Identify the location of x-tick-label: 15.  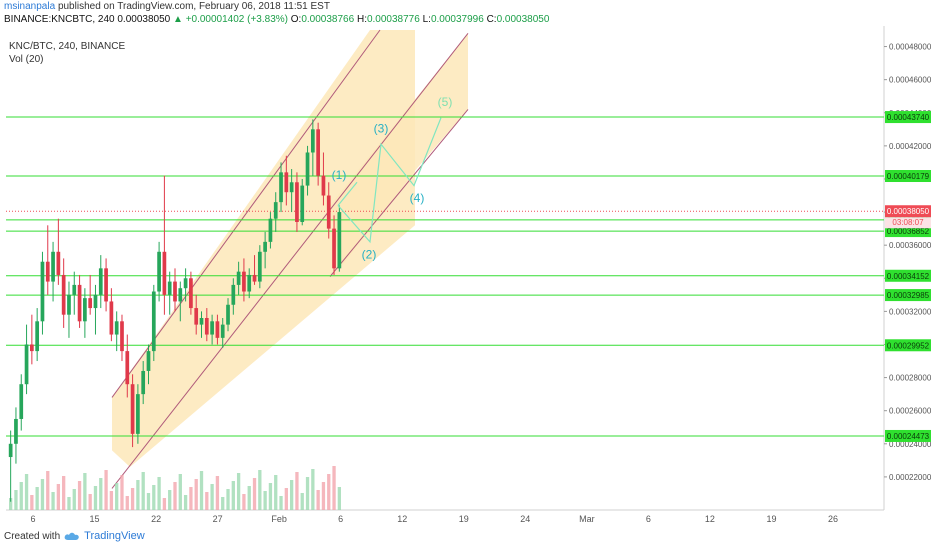
(95, 519).